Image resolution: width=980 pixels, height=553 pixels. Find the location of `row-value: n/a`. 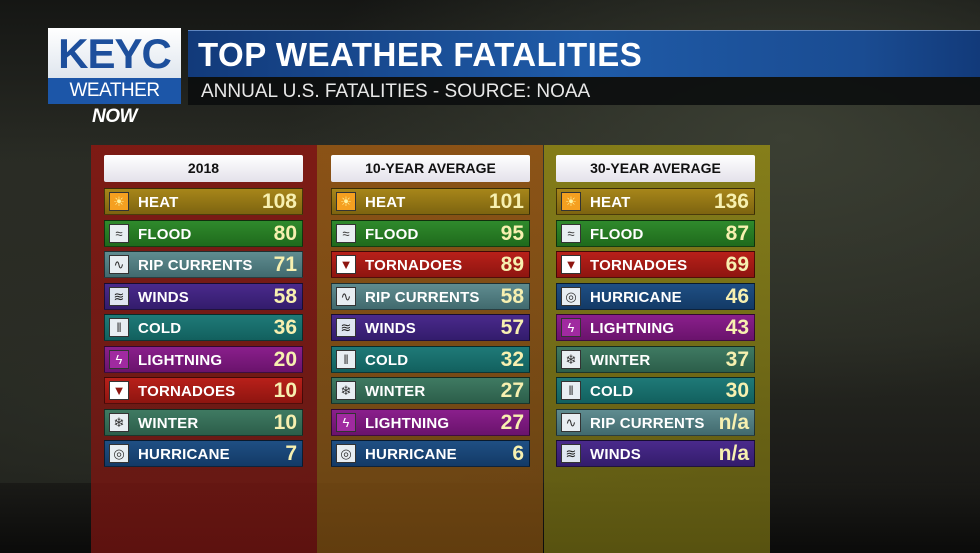

row-value: n/a is located at coordinates (733, 422).